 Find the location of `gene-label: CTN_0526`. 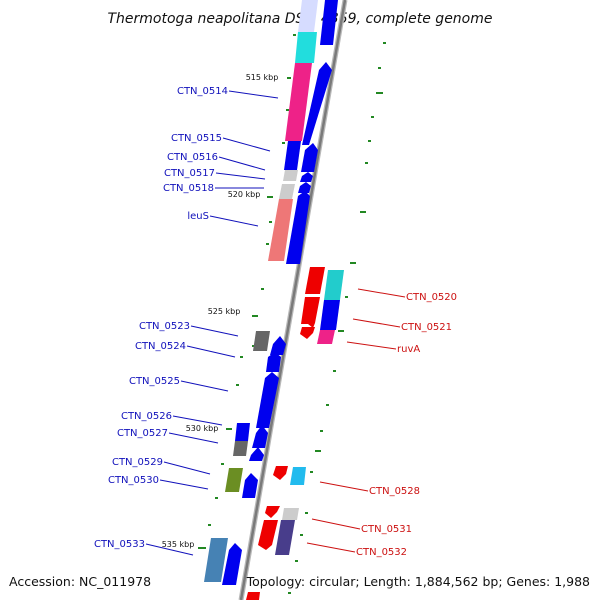

gene-label: CTN_0526 is located at coordinates (146, 416).